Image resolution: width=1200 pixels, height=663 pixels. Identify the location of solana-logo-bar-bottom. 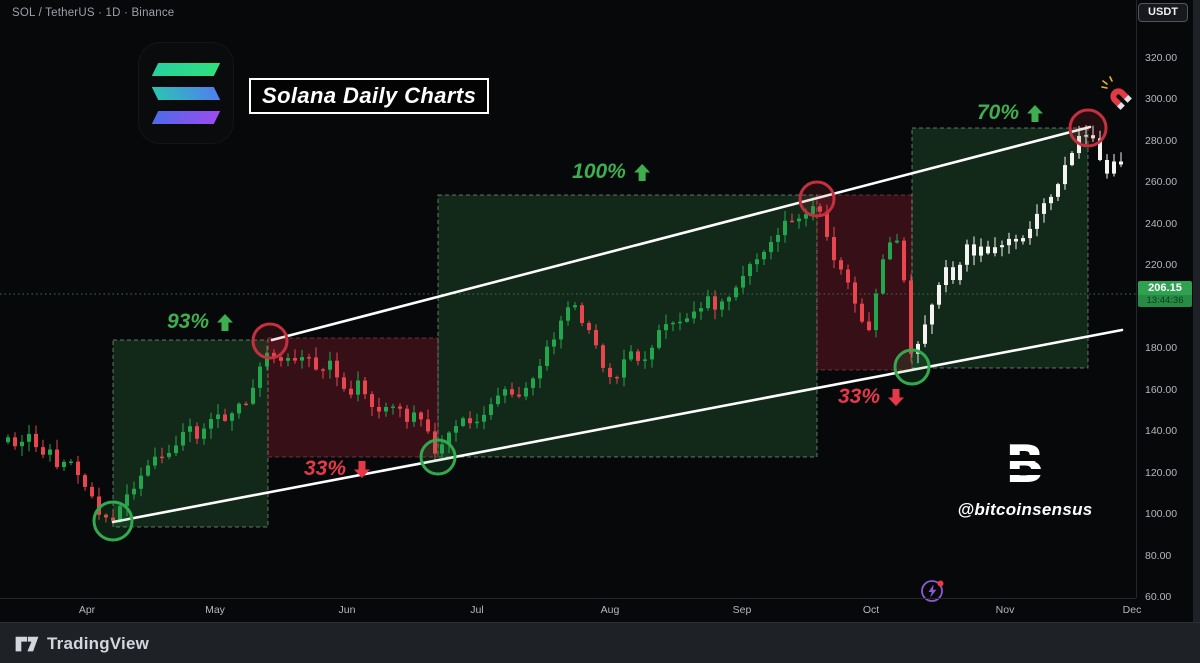
(186, 117).